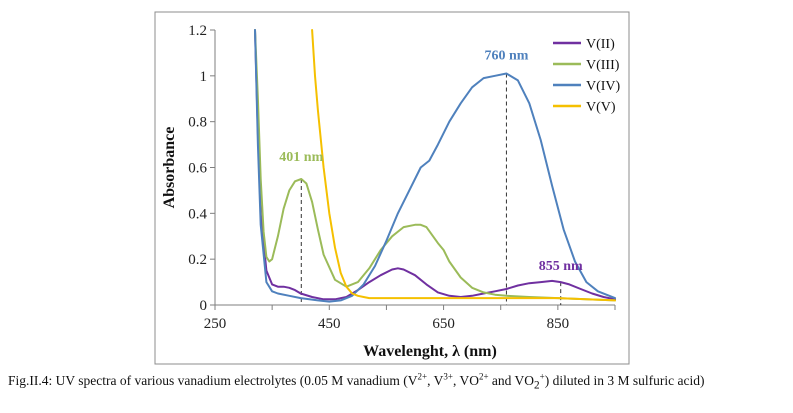 The width and height of the screenshot is (793, 413). Describe the element at coordinates (601, 107) in the screenshot. I see `legend-label: V(V)` at that location.